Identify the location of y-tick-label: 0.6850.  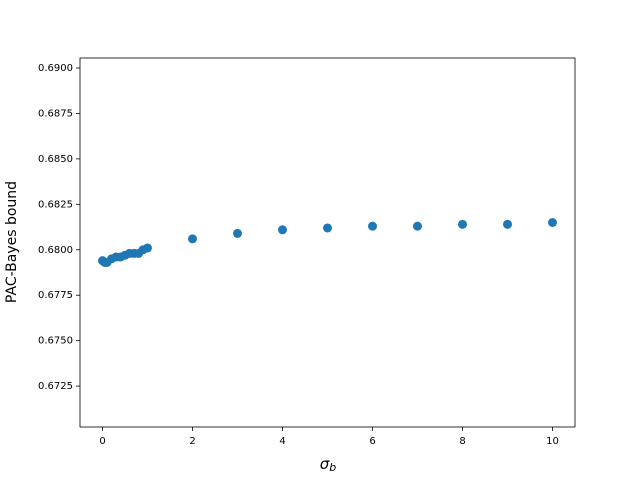
(55, 159).